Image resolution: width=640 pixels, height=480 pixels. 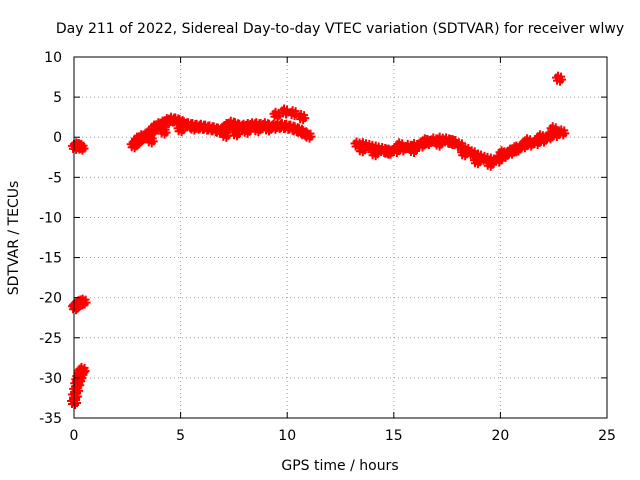 What do you see at coordinates (50, 259) in the screenshot?
I see `y-tick-label: -15` at bounding box center [50, 259].